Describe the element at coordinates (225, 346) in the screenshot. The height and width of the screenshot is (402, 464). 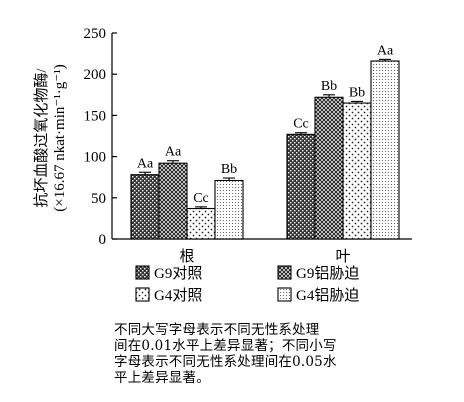
I see `footnote-line: 间在0.01水平上差异显著；不同小写` at that location.